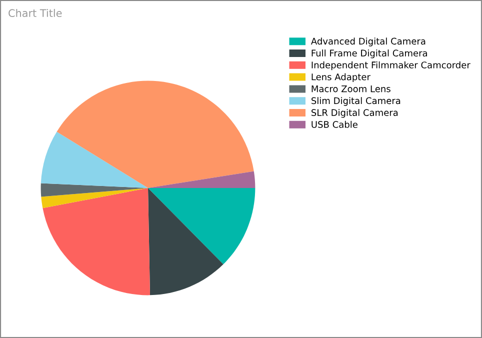 The image size is (482, 338). Describe the element at coordinates (356, 101) in the screenshot. I see `legend-label: Slim Digital Camera` at that location.